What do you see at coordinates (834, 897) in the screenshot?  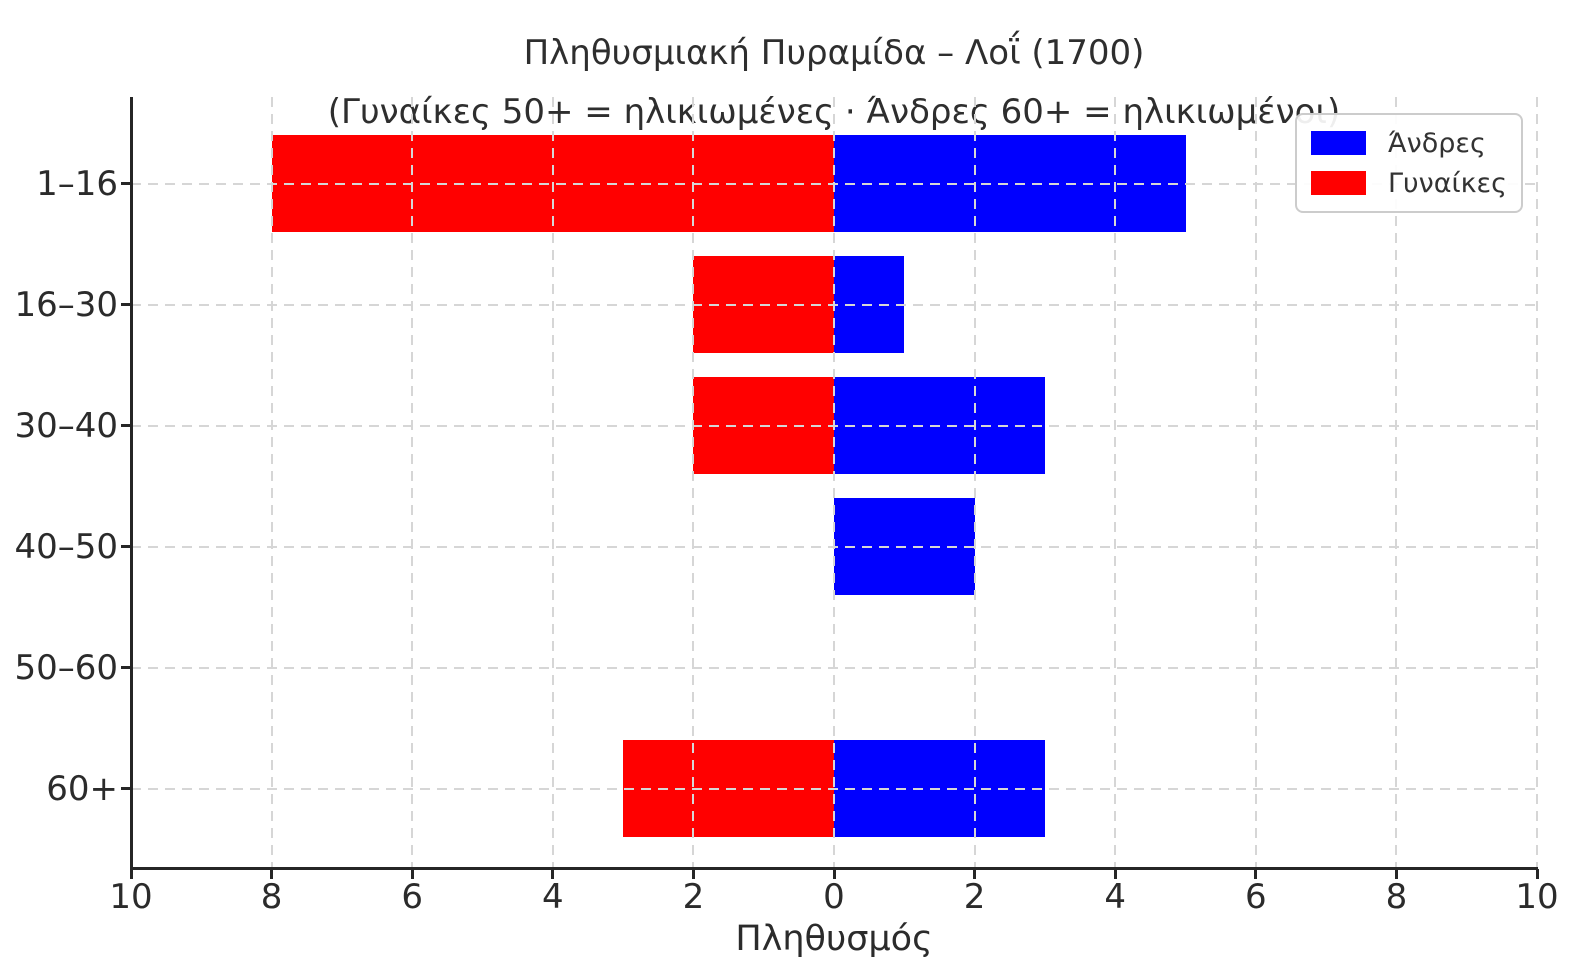 I see `x-tick-label: 0` at bounding box center [834, 897].